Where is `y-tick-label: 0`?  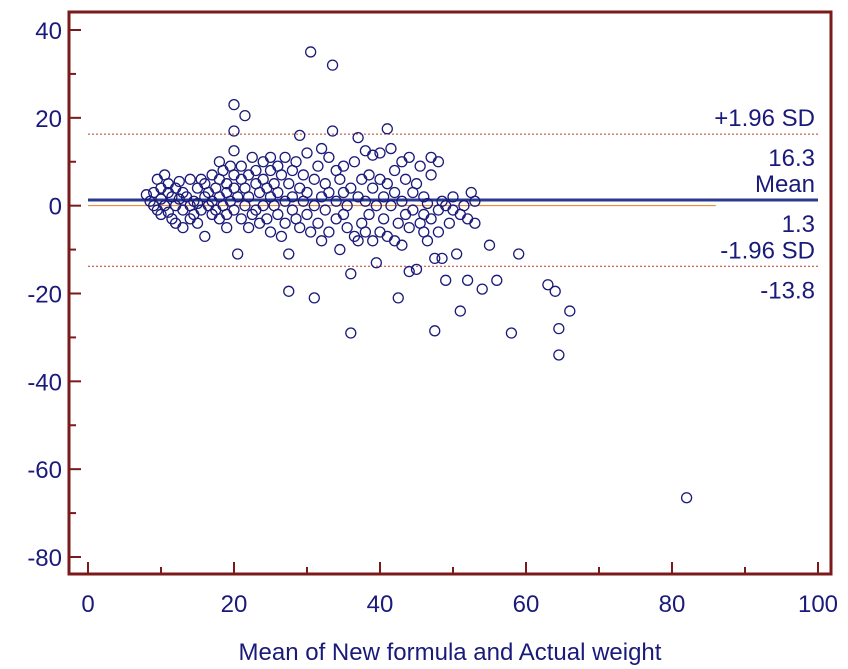
y-tick-label: 0 is located at coordinates (55, 207).